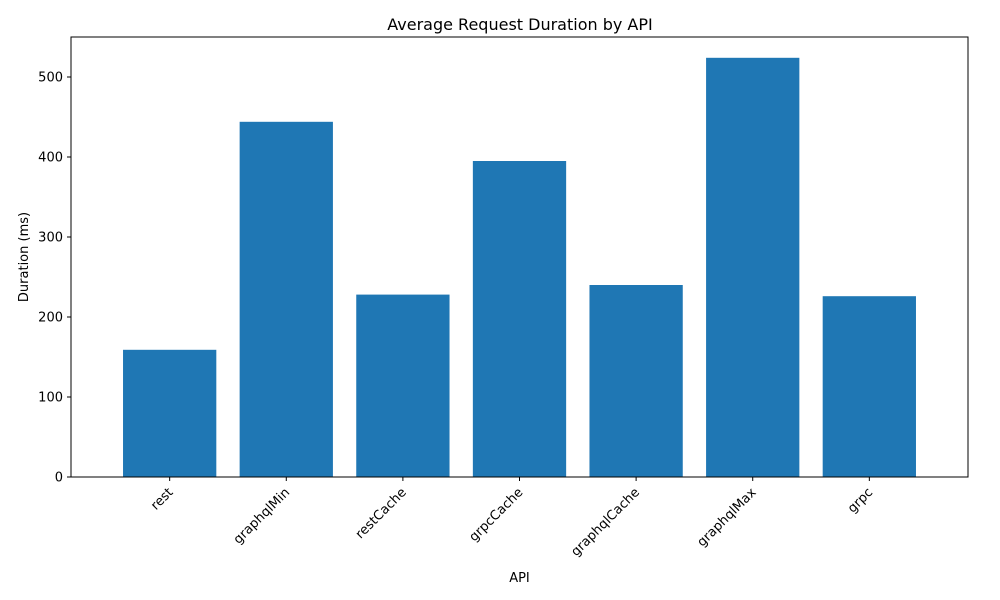 This screenshot has height=600, width=1000. What do you see at coordinates (170, 413) in the screenshot?
I see `bar-rest` at bounding box center [170, 413].